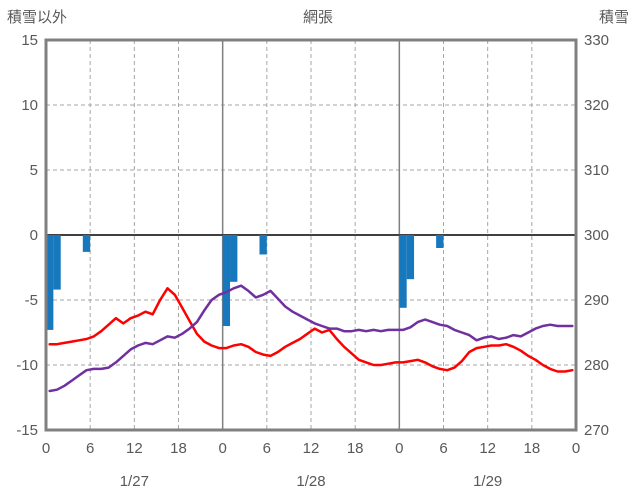  Describe the element at coordinates (487, 481) in the screenshot. I see `date-label: 1/29` at that location.